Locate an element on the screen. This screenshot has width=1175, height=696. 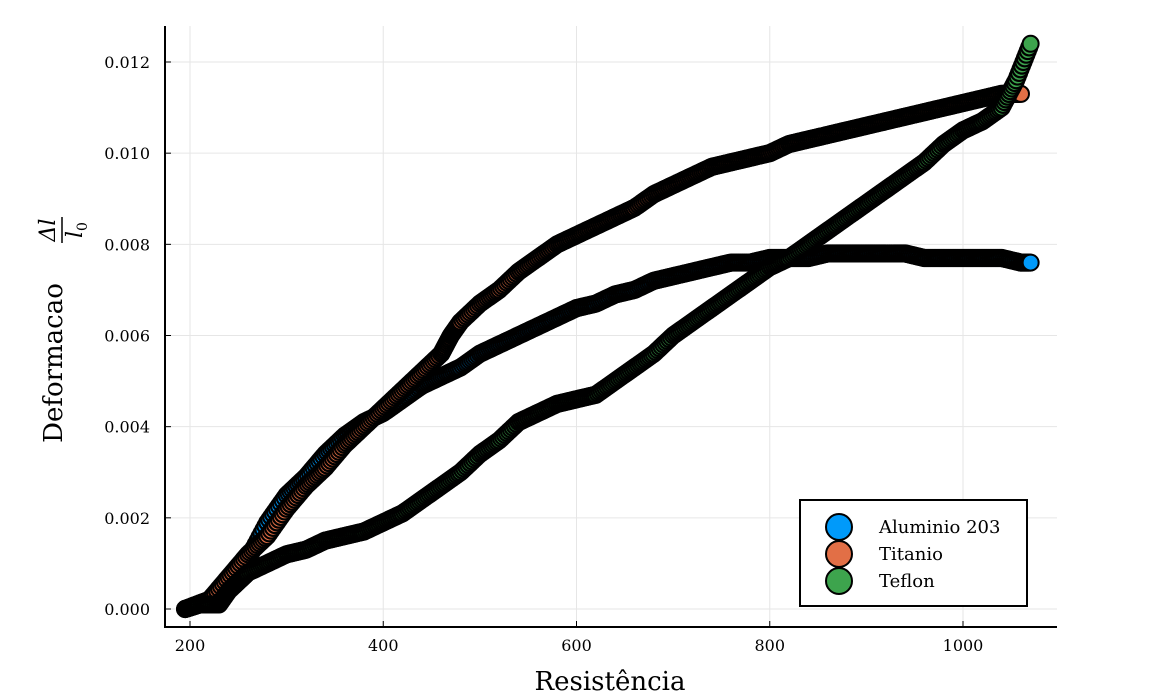
x-tick-label: 1000 is located at coordinates (963, 645).